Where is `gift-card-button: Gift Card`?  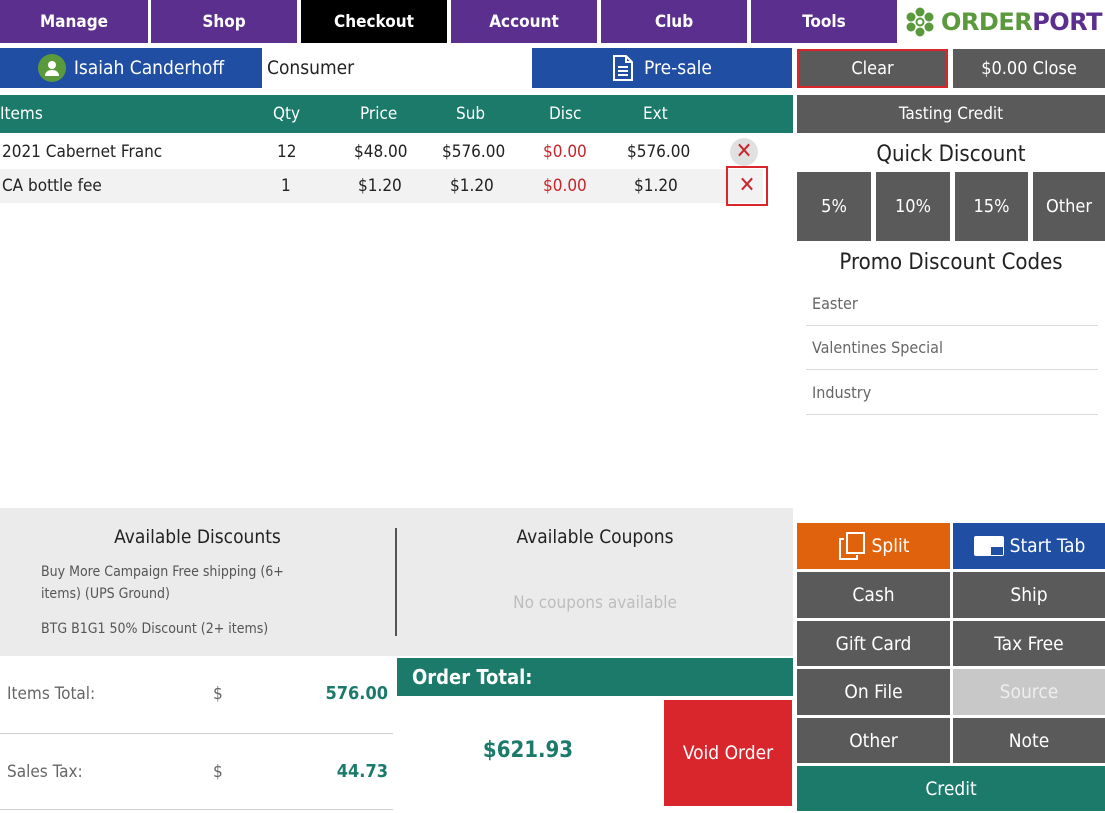
gift-card-button: Gift Card is located at coordinates (873, 643).